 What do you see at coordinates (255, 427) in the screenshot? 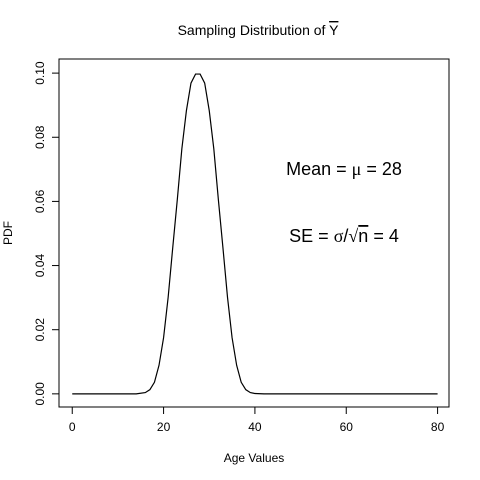
I see `x-tick-label: 40` at bounding box center [255, 427].